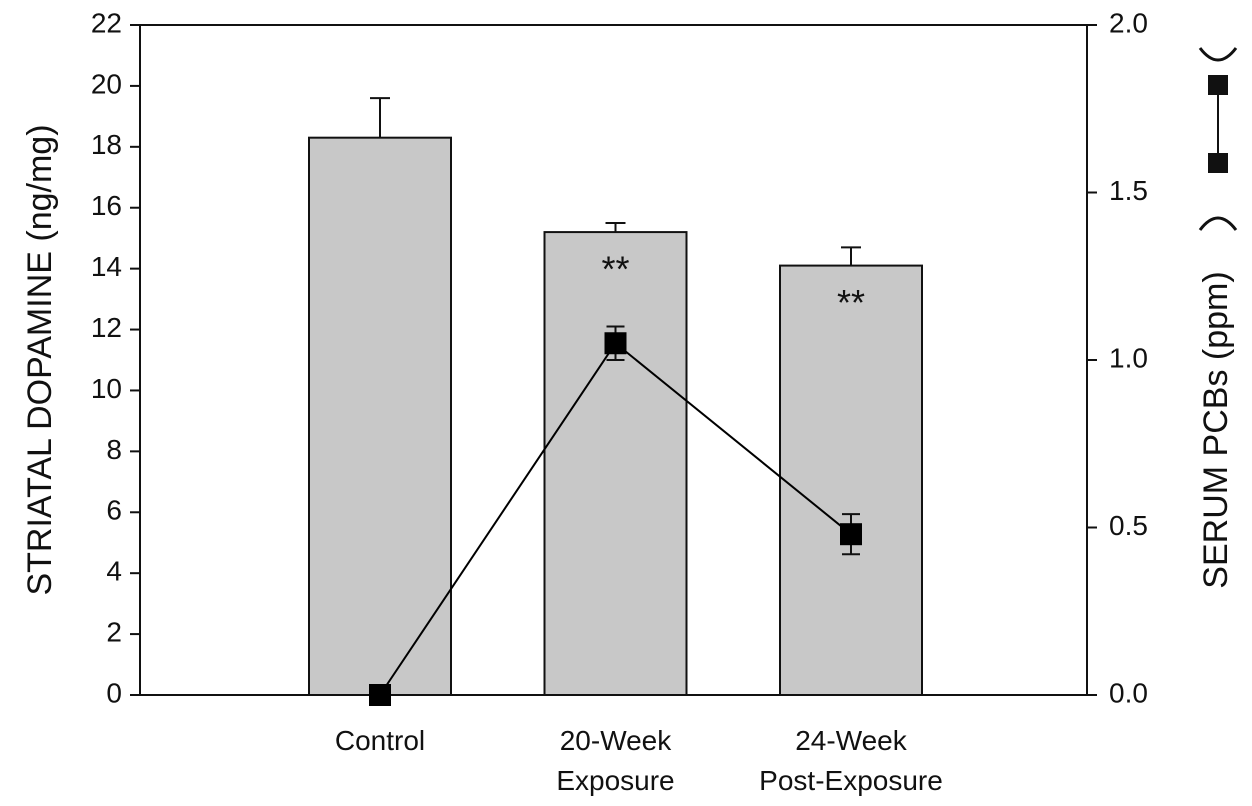 The height and width of the screenshot is (806, 1252). What do you see at coordinates (1128, 692) in the screenshot?
I see `y2-tick-label: 0.0` at bounding box center [1128, 692].